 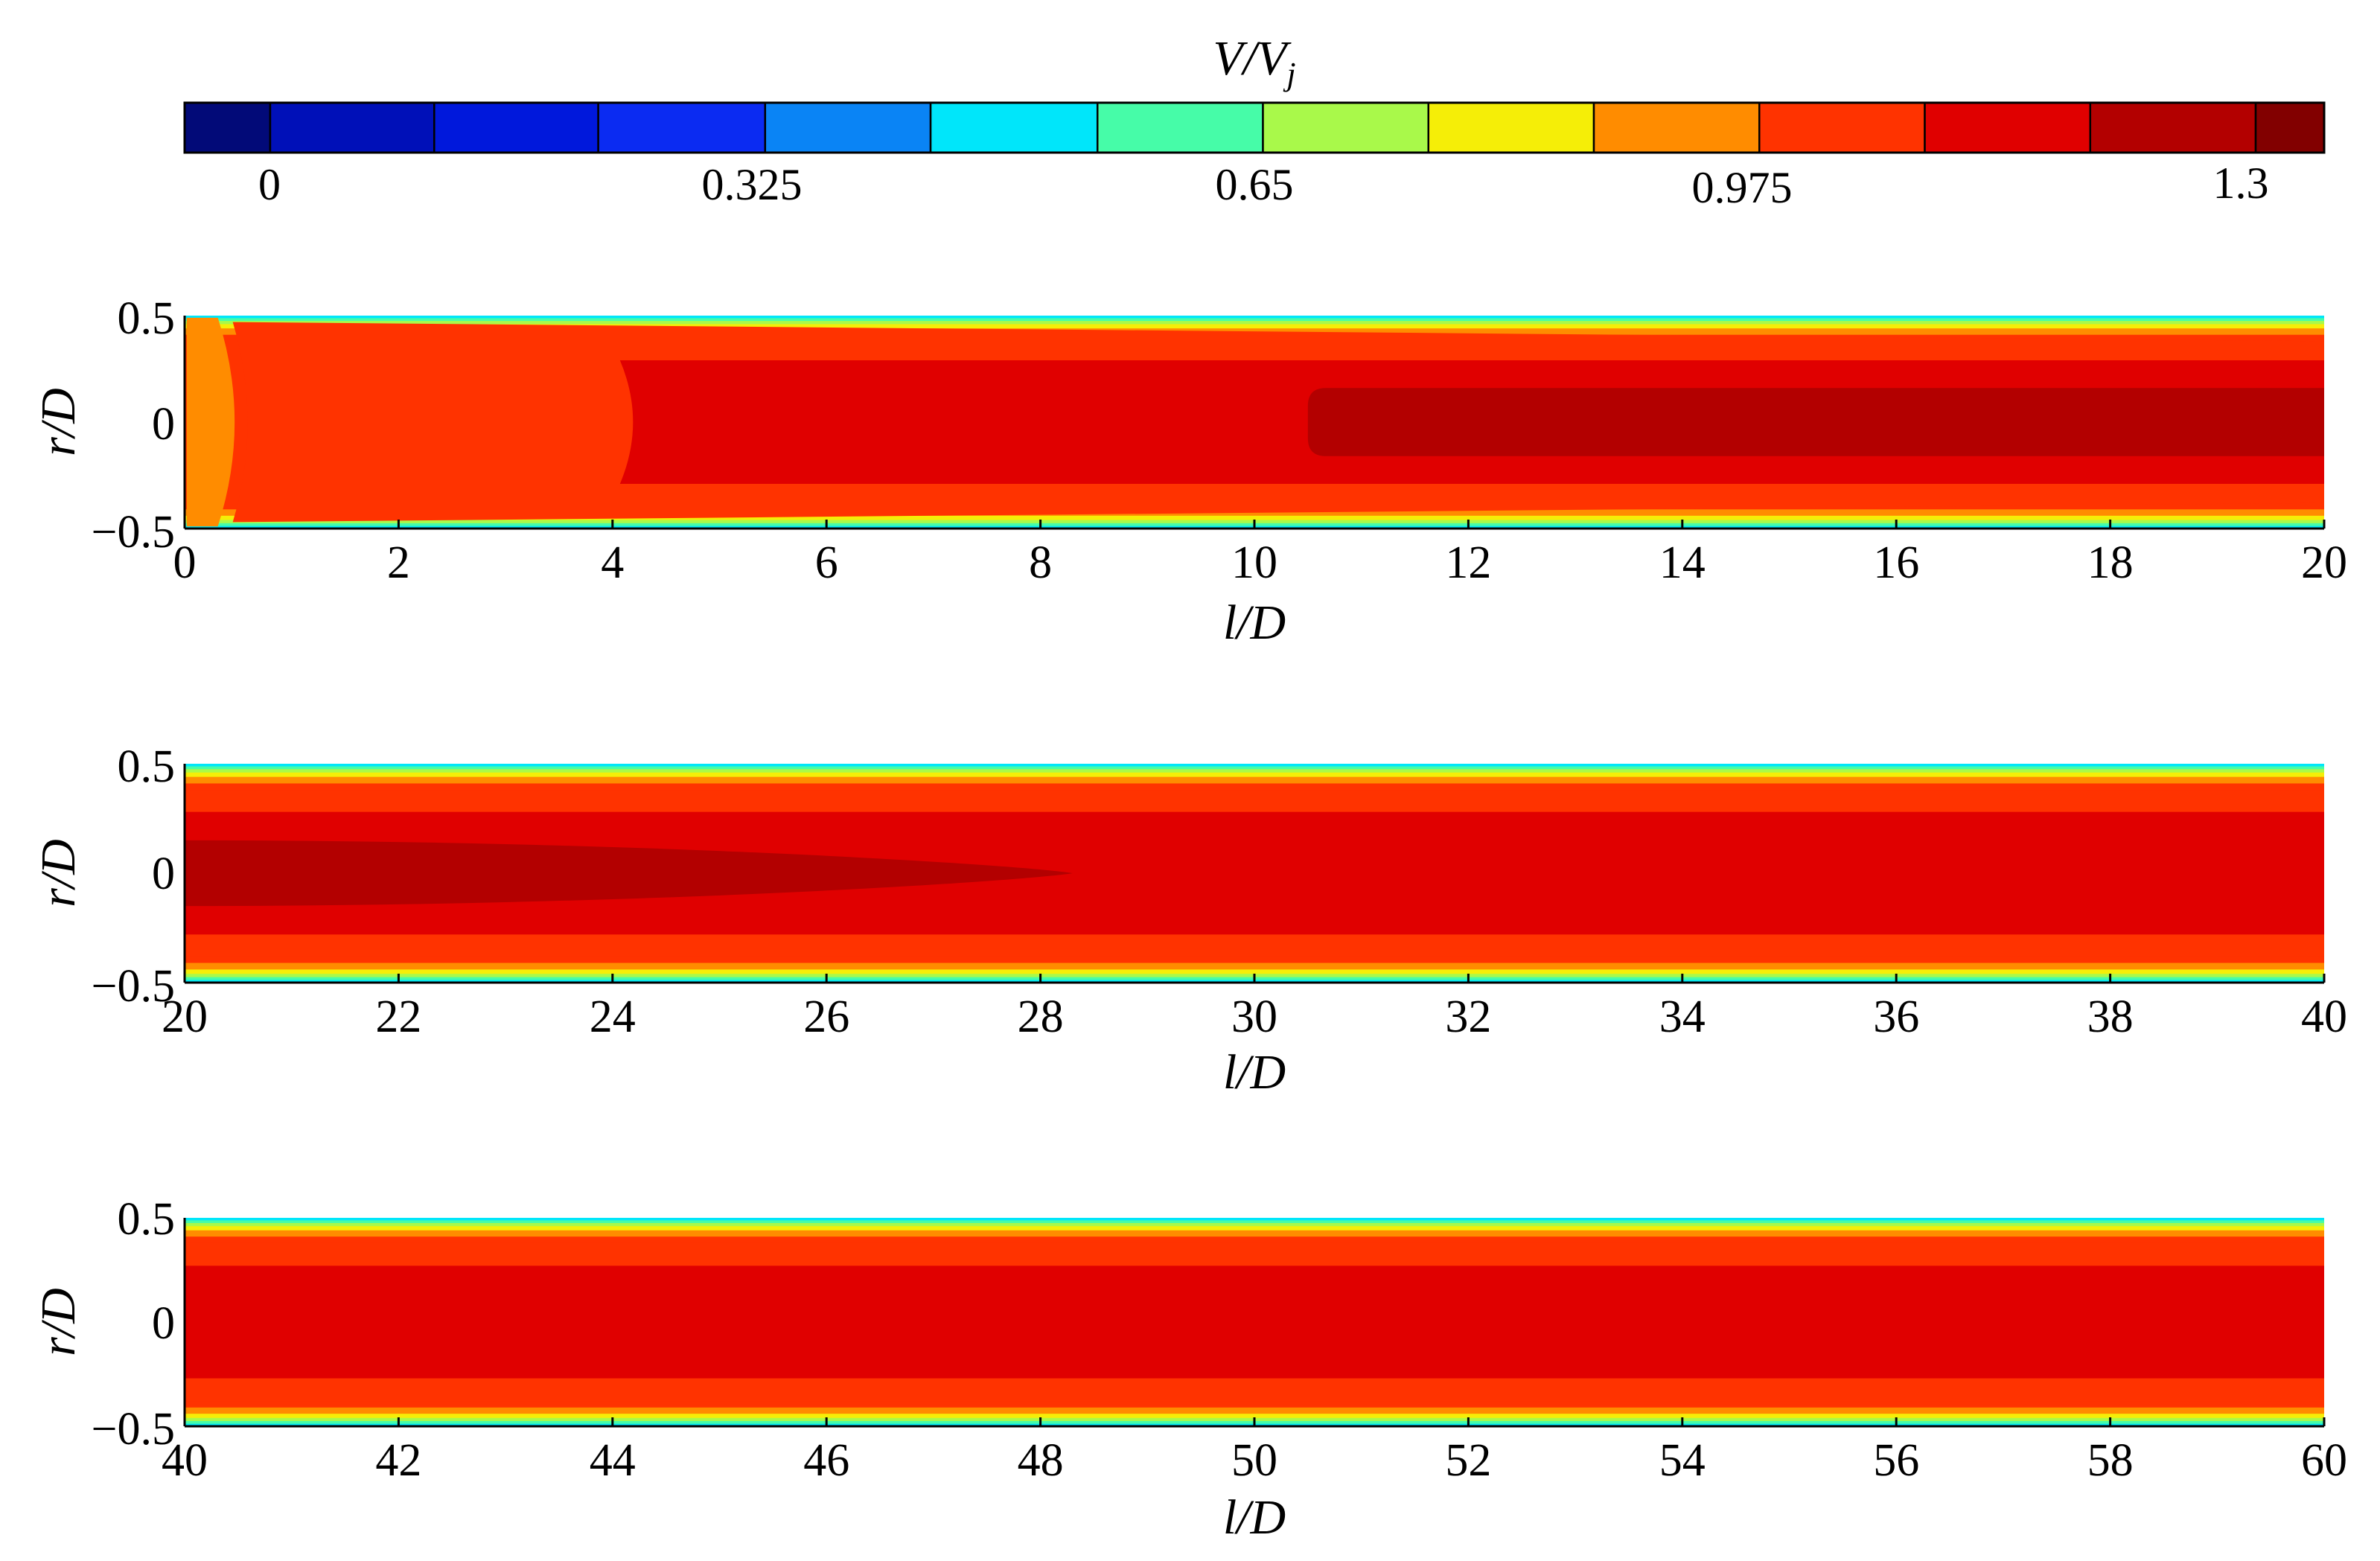 What do you see at coordinates (1468, 1460) in the screenshot?
I see `x-tick-label: 52` at bounding box center [1468, 1460].